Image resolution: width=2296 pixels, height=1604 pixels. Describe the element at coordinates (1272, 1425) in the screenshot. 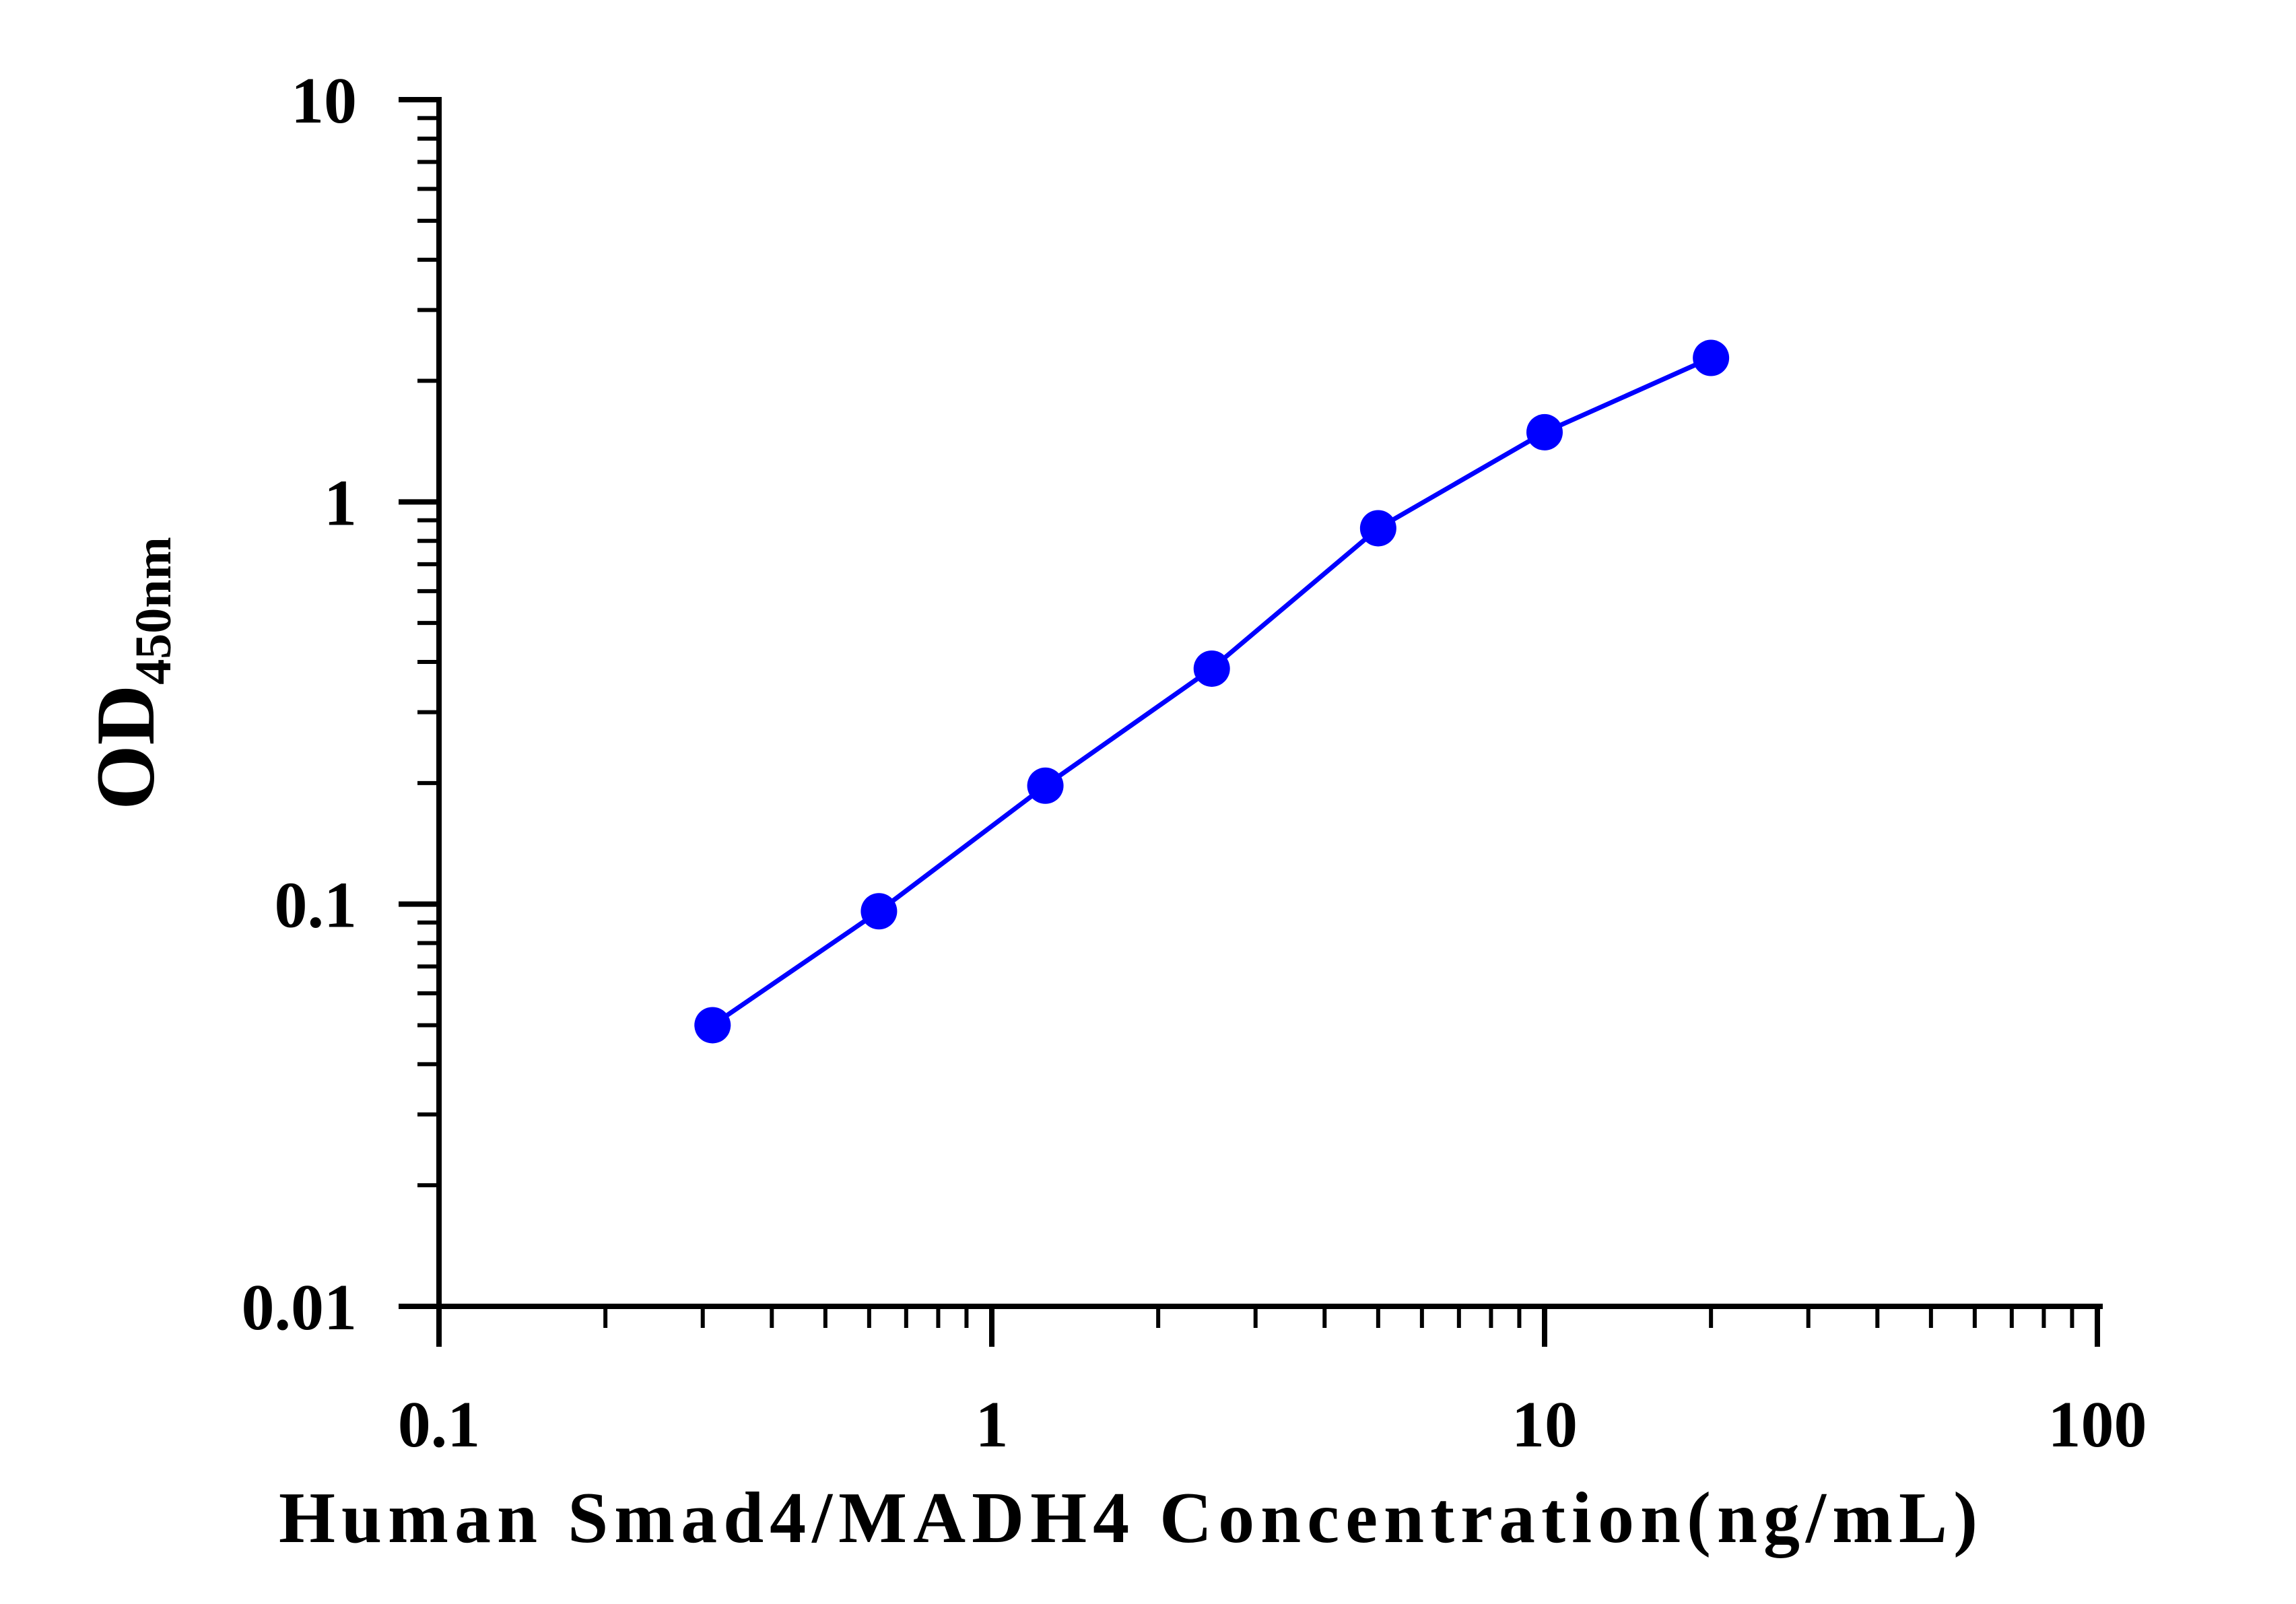

I see `x-axis-tick-labels: 0.1 1 10 100` at that location.